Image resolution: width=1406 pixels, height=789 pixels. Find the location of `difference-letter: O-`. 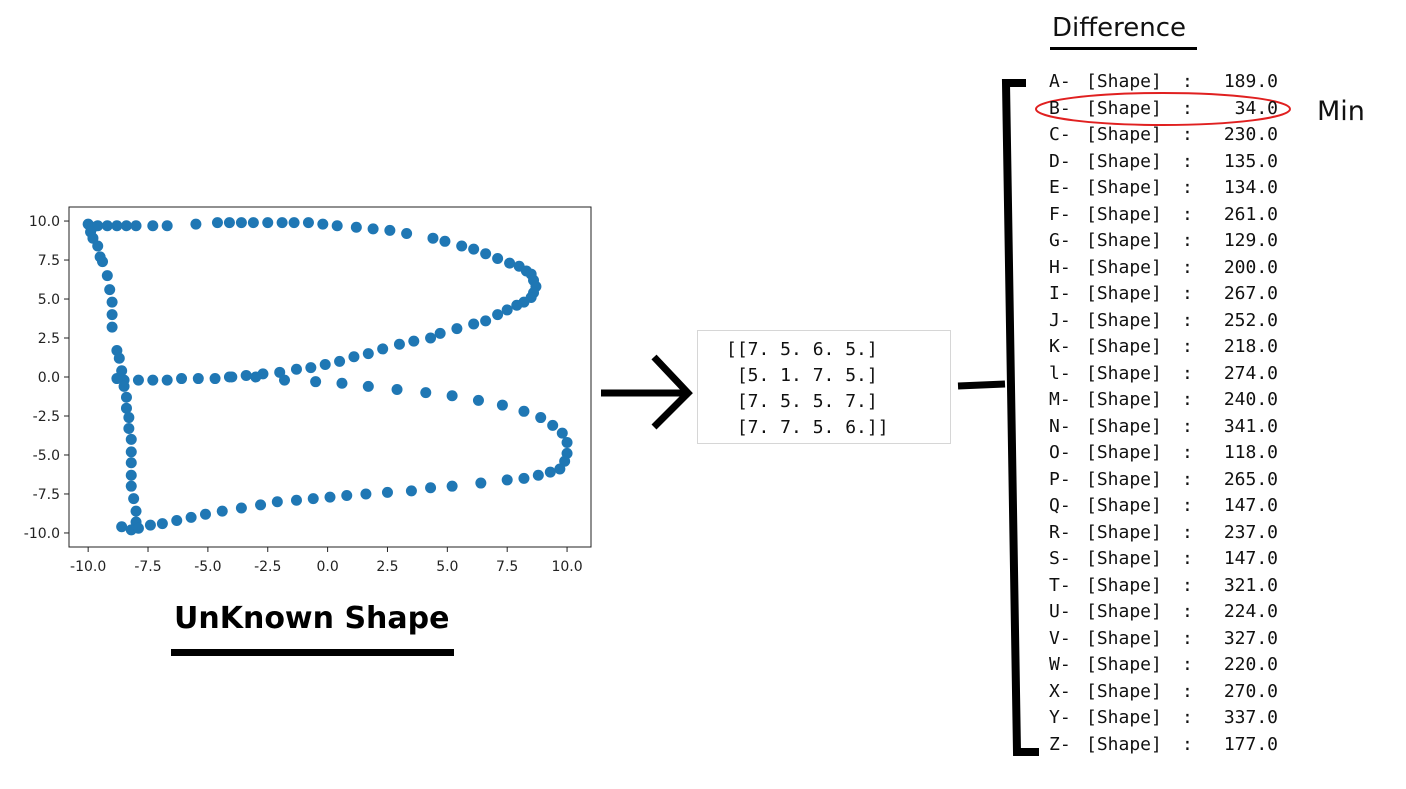

difference-letter: O- is located at coordinates (1060, 452).